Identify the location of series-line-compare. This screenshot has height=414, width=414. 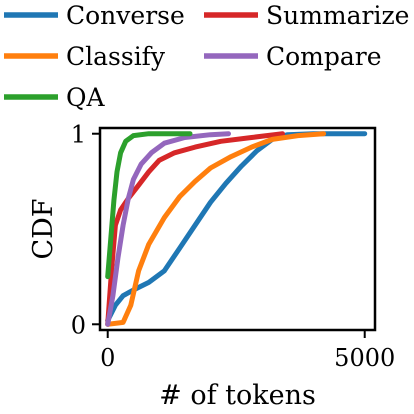
(168, 229).